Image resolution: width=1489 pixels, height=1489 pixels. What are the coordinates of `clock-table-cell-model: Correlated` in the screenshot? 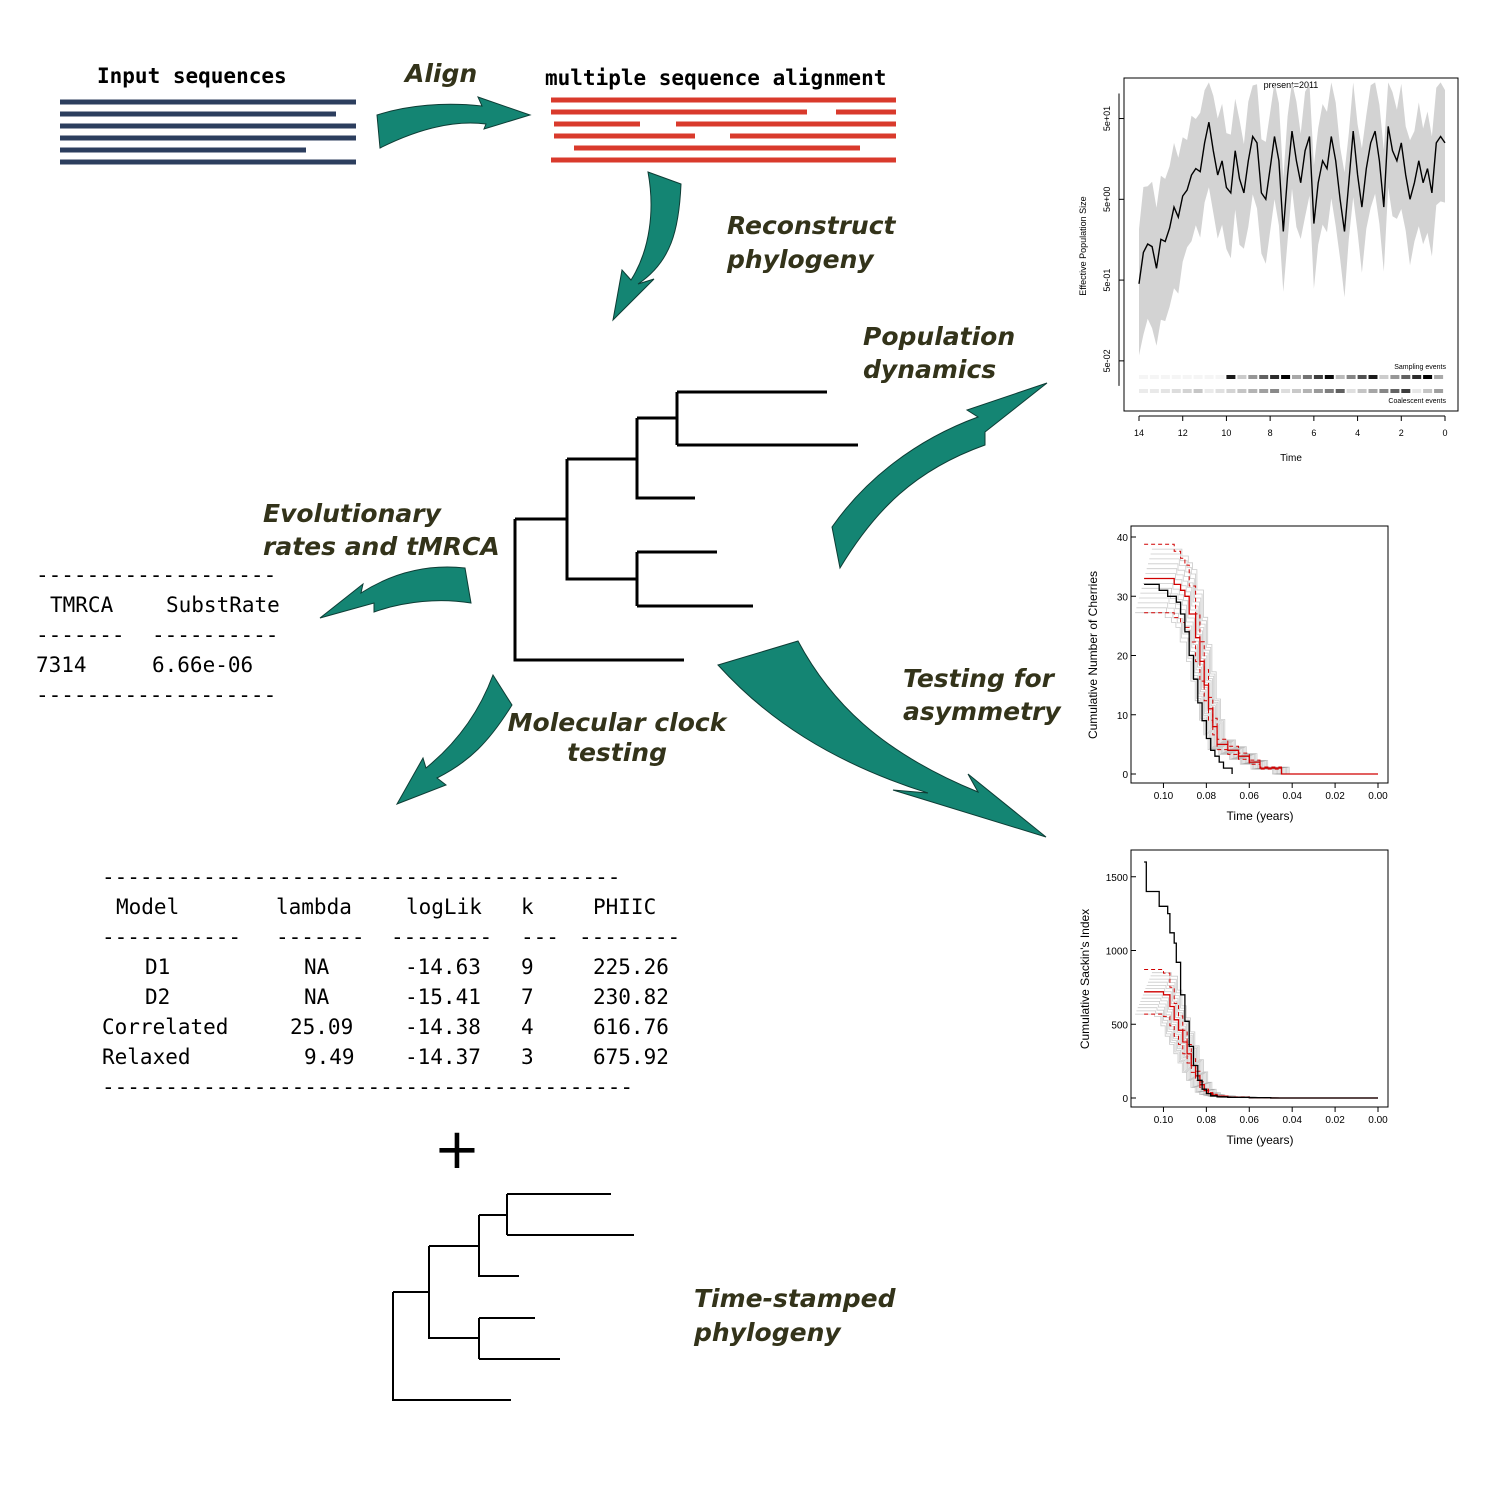 It's located at (165, 1027).